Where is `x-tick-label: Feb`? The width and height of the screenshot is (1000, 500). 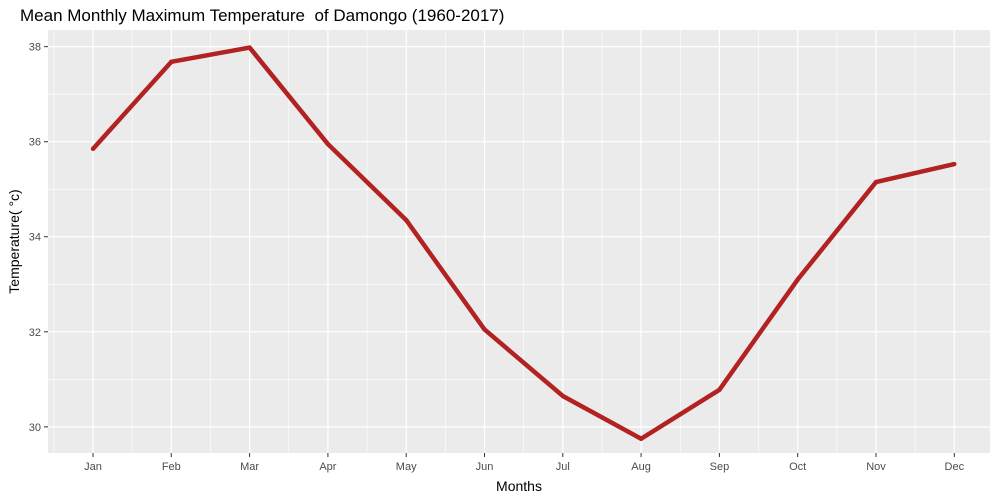
x-tick-label: Feb is located at coordinates (171, 467).